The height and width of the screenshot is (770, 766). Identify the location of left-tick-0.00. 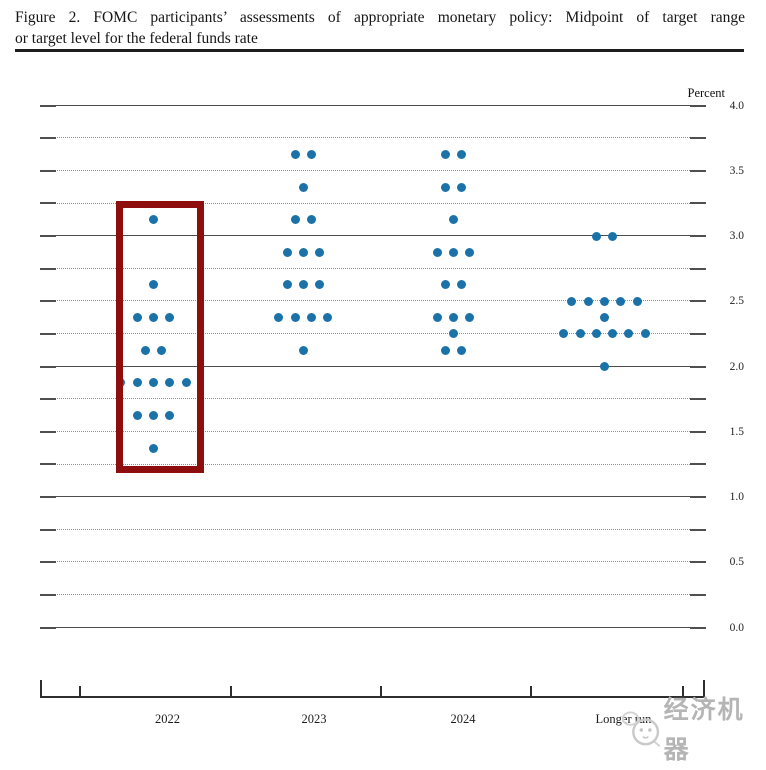
(48, 627).